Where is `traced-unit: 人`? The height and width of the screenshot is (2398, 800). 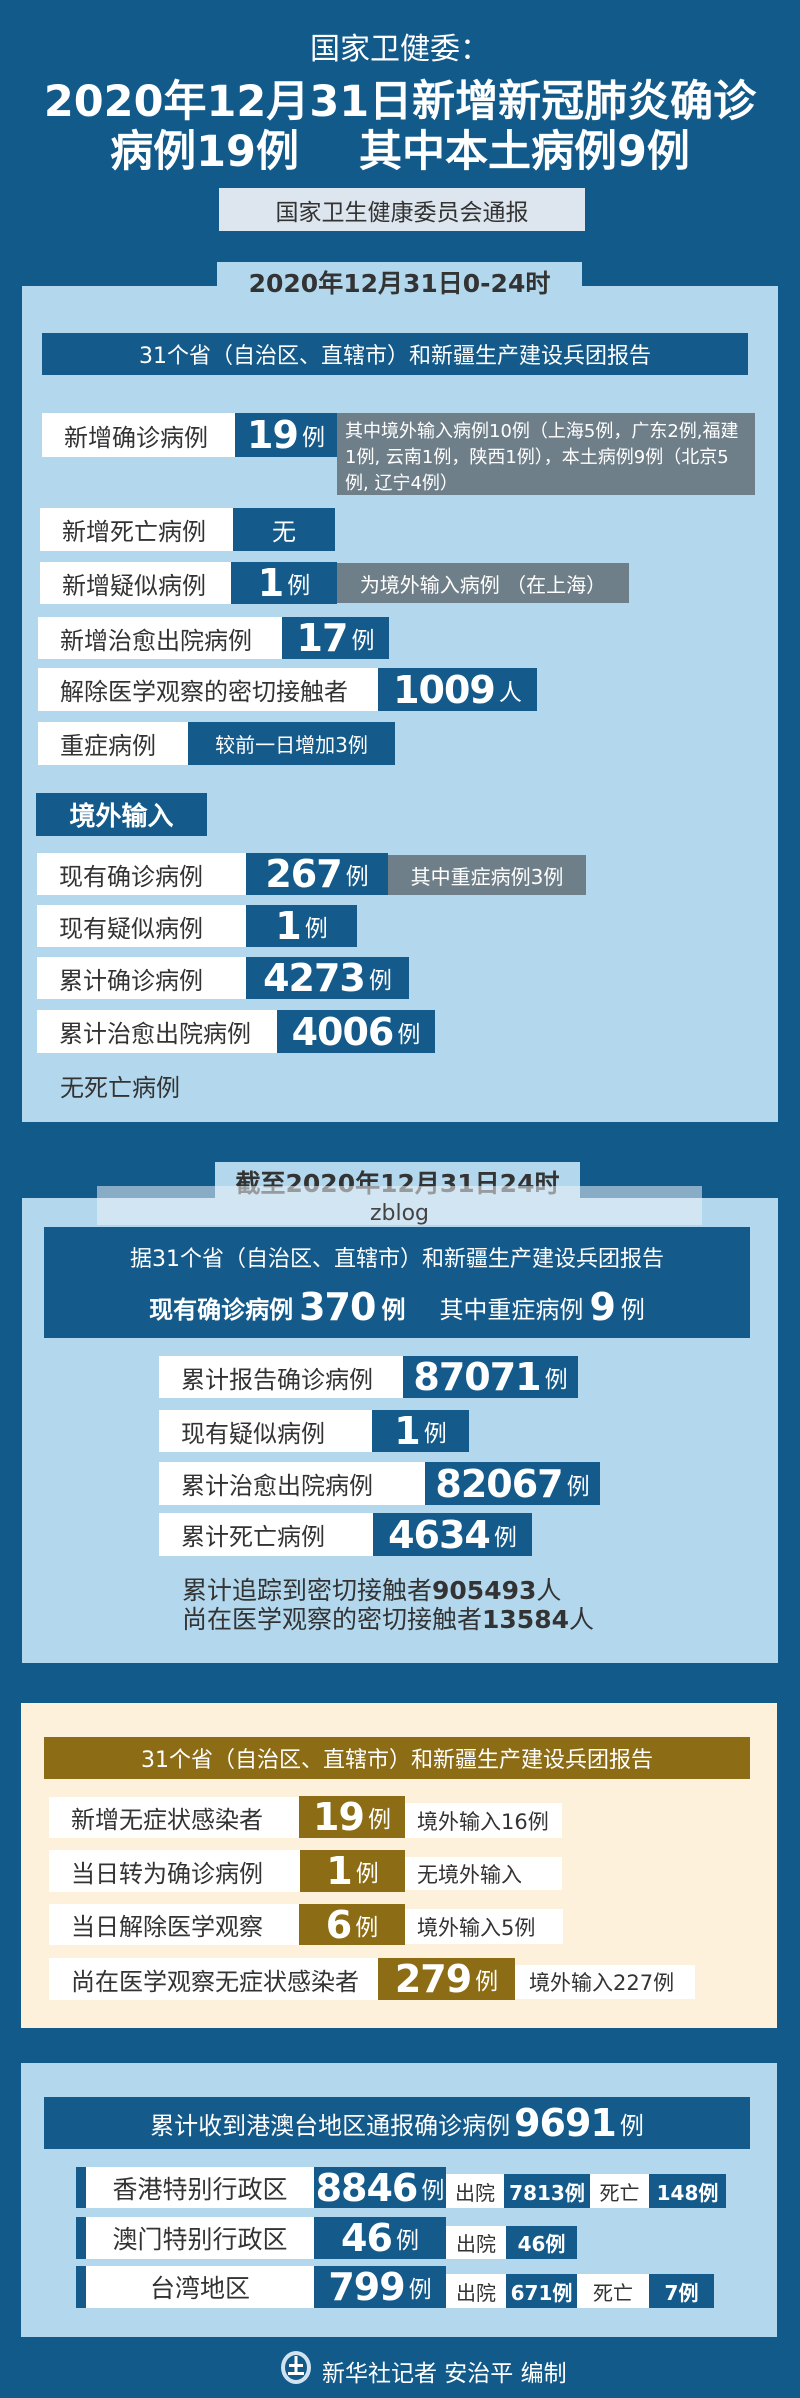
traced-unit: 人 is located at coordinates (549, 1590).